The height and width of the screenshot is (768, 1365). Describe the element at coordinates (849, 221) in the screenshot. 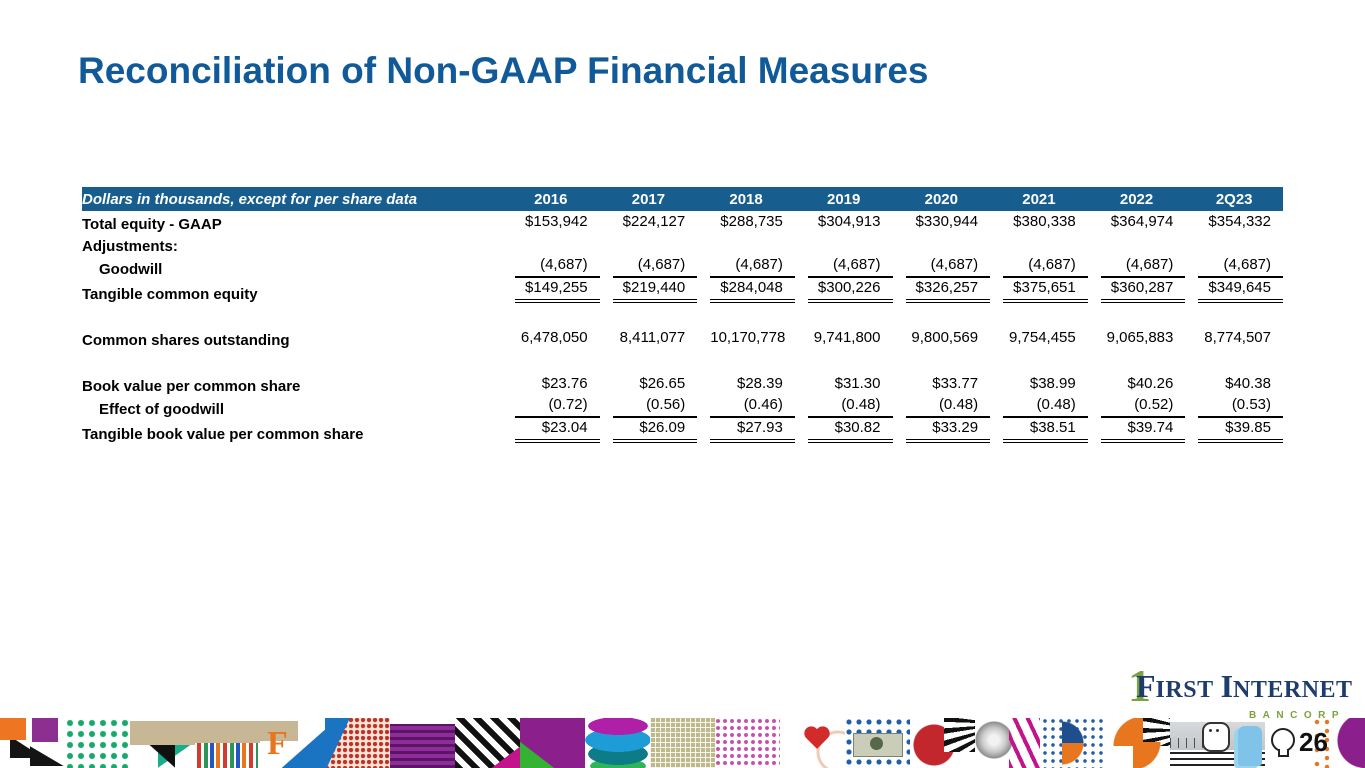

I see `table-cell: $304,913` at that location.